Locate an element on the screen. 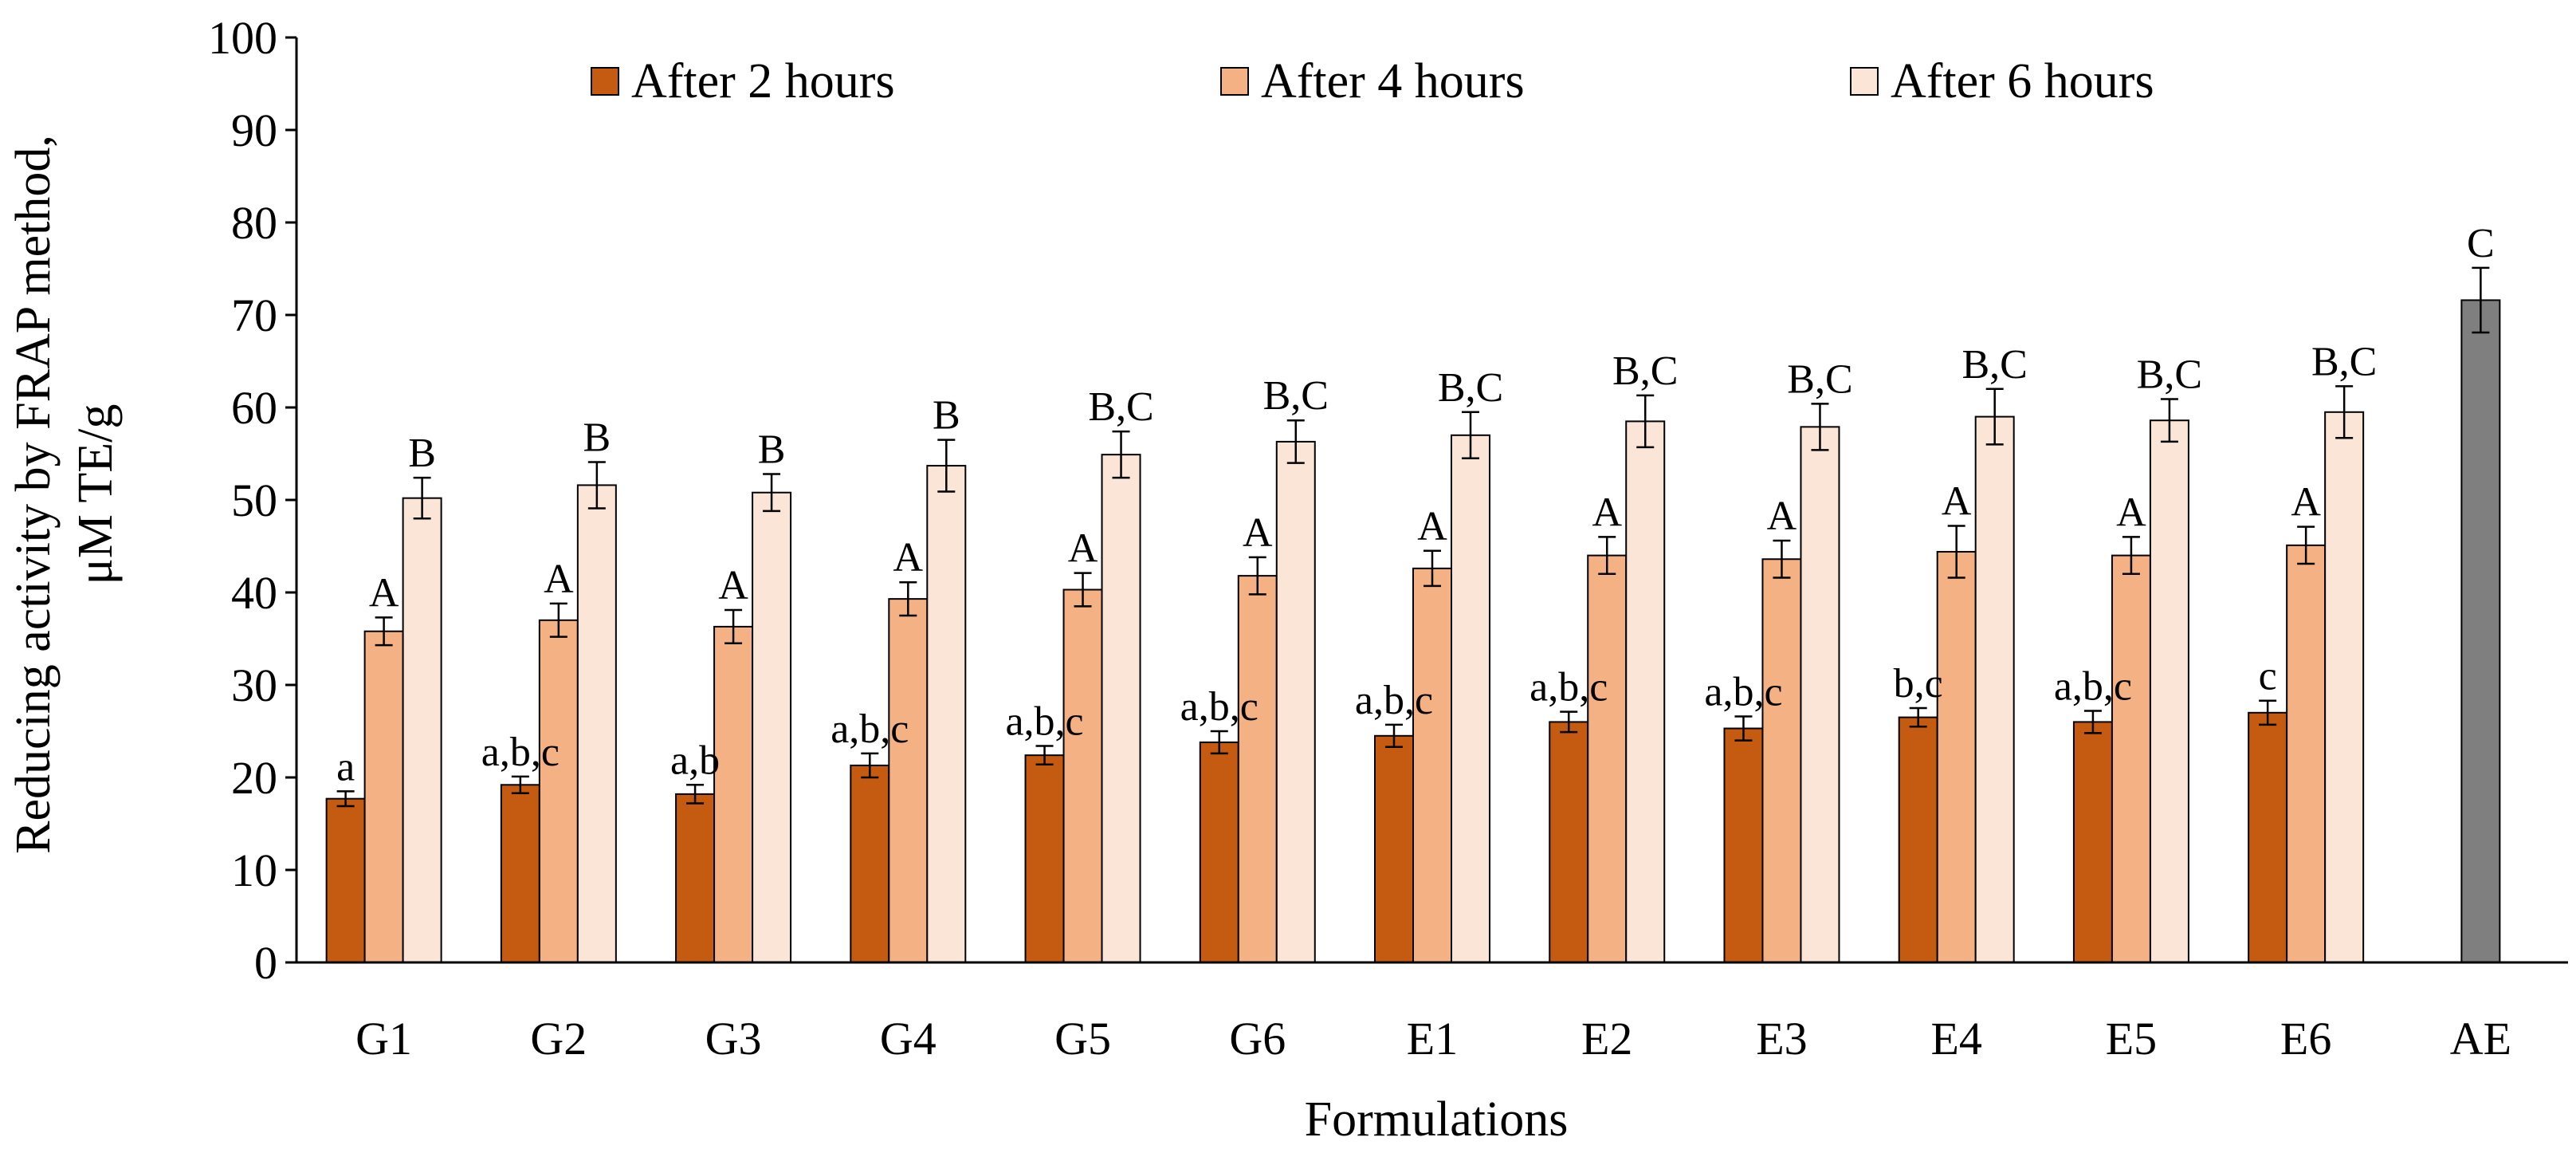 The height and width of the screenshot is (1153, 2576). significance-label-after-2-hours-e5: a,b,c is located at coordinates (2093, 686).